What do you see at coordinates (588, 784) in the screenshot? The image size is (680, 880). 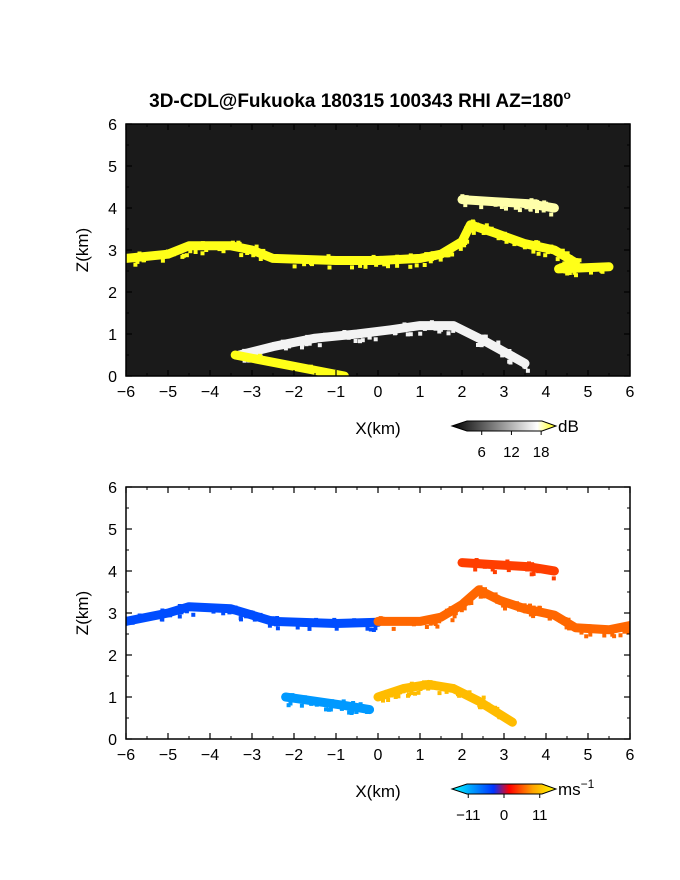 I see `bottom-colorbar-unit-superscript: −1` at bounding box center [588, 784].